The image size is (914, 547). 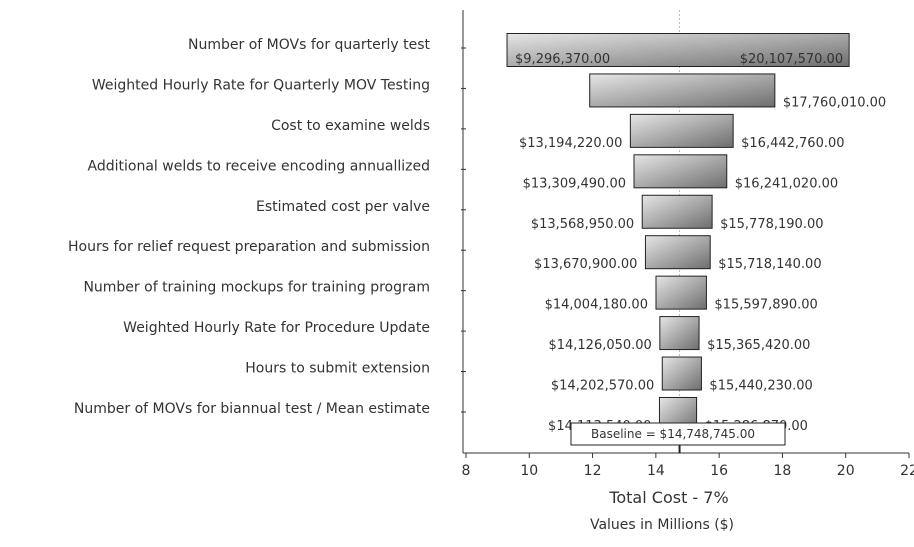 I want to click on x-tick-label: 8, so click(x=466, y=471).